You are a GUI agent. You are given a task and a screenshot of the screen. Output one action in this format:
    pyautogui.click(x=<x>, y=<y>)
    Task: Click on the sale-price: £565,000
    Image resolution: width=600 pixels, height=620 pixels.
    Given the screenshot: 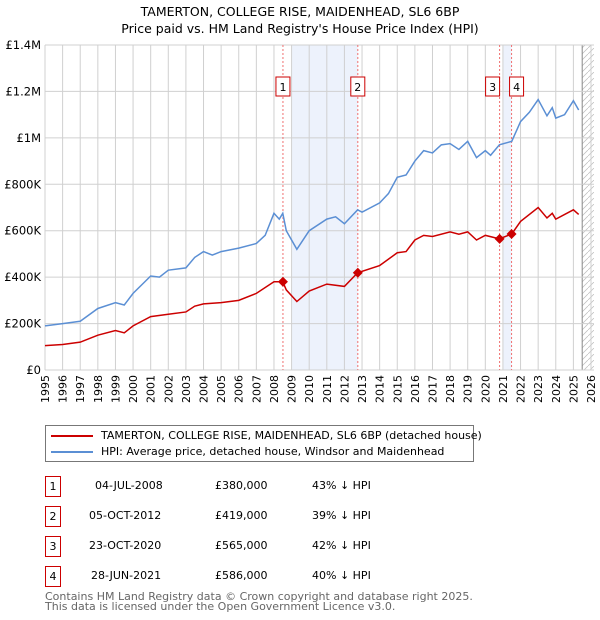 What is the action you would take?
    pyautogui.click(x=241, y=545)
    